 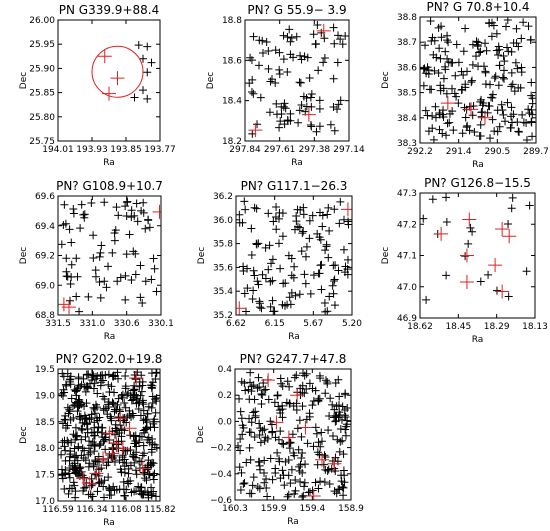 What do you see at coordinates (386, 255) in the screenshot?
I see `y-axis-label: Dec` at bounding box center [386, 255].